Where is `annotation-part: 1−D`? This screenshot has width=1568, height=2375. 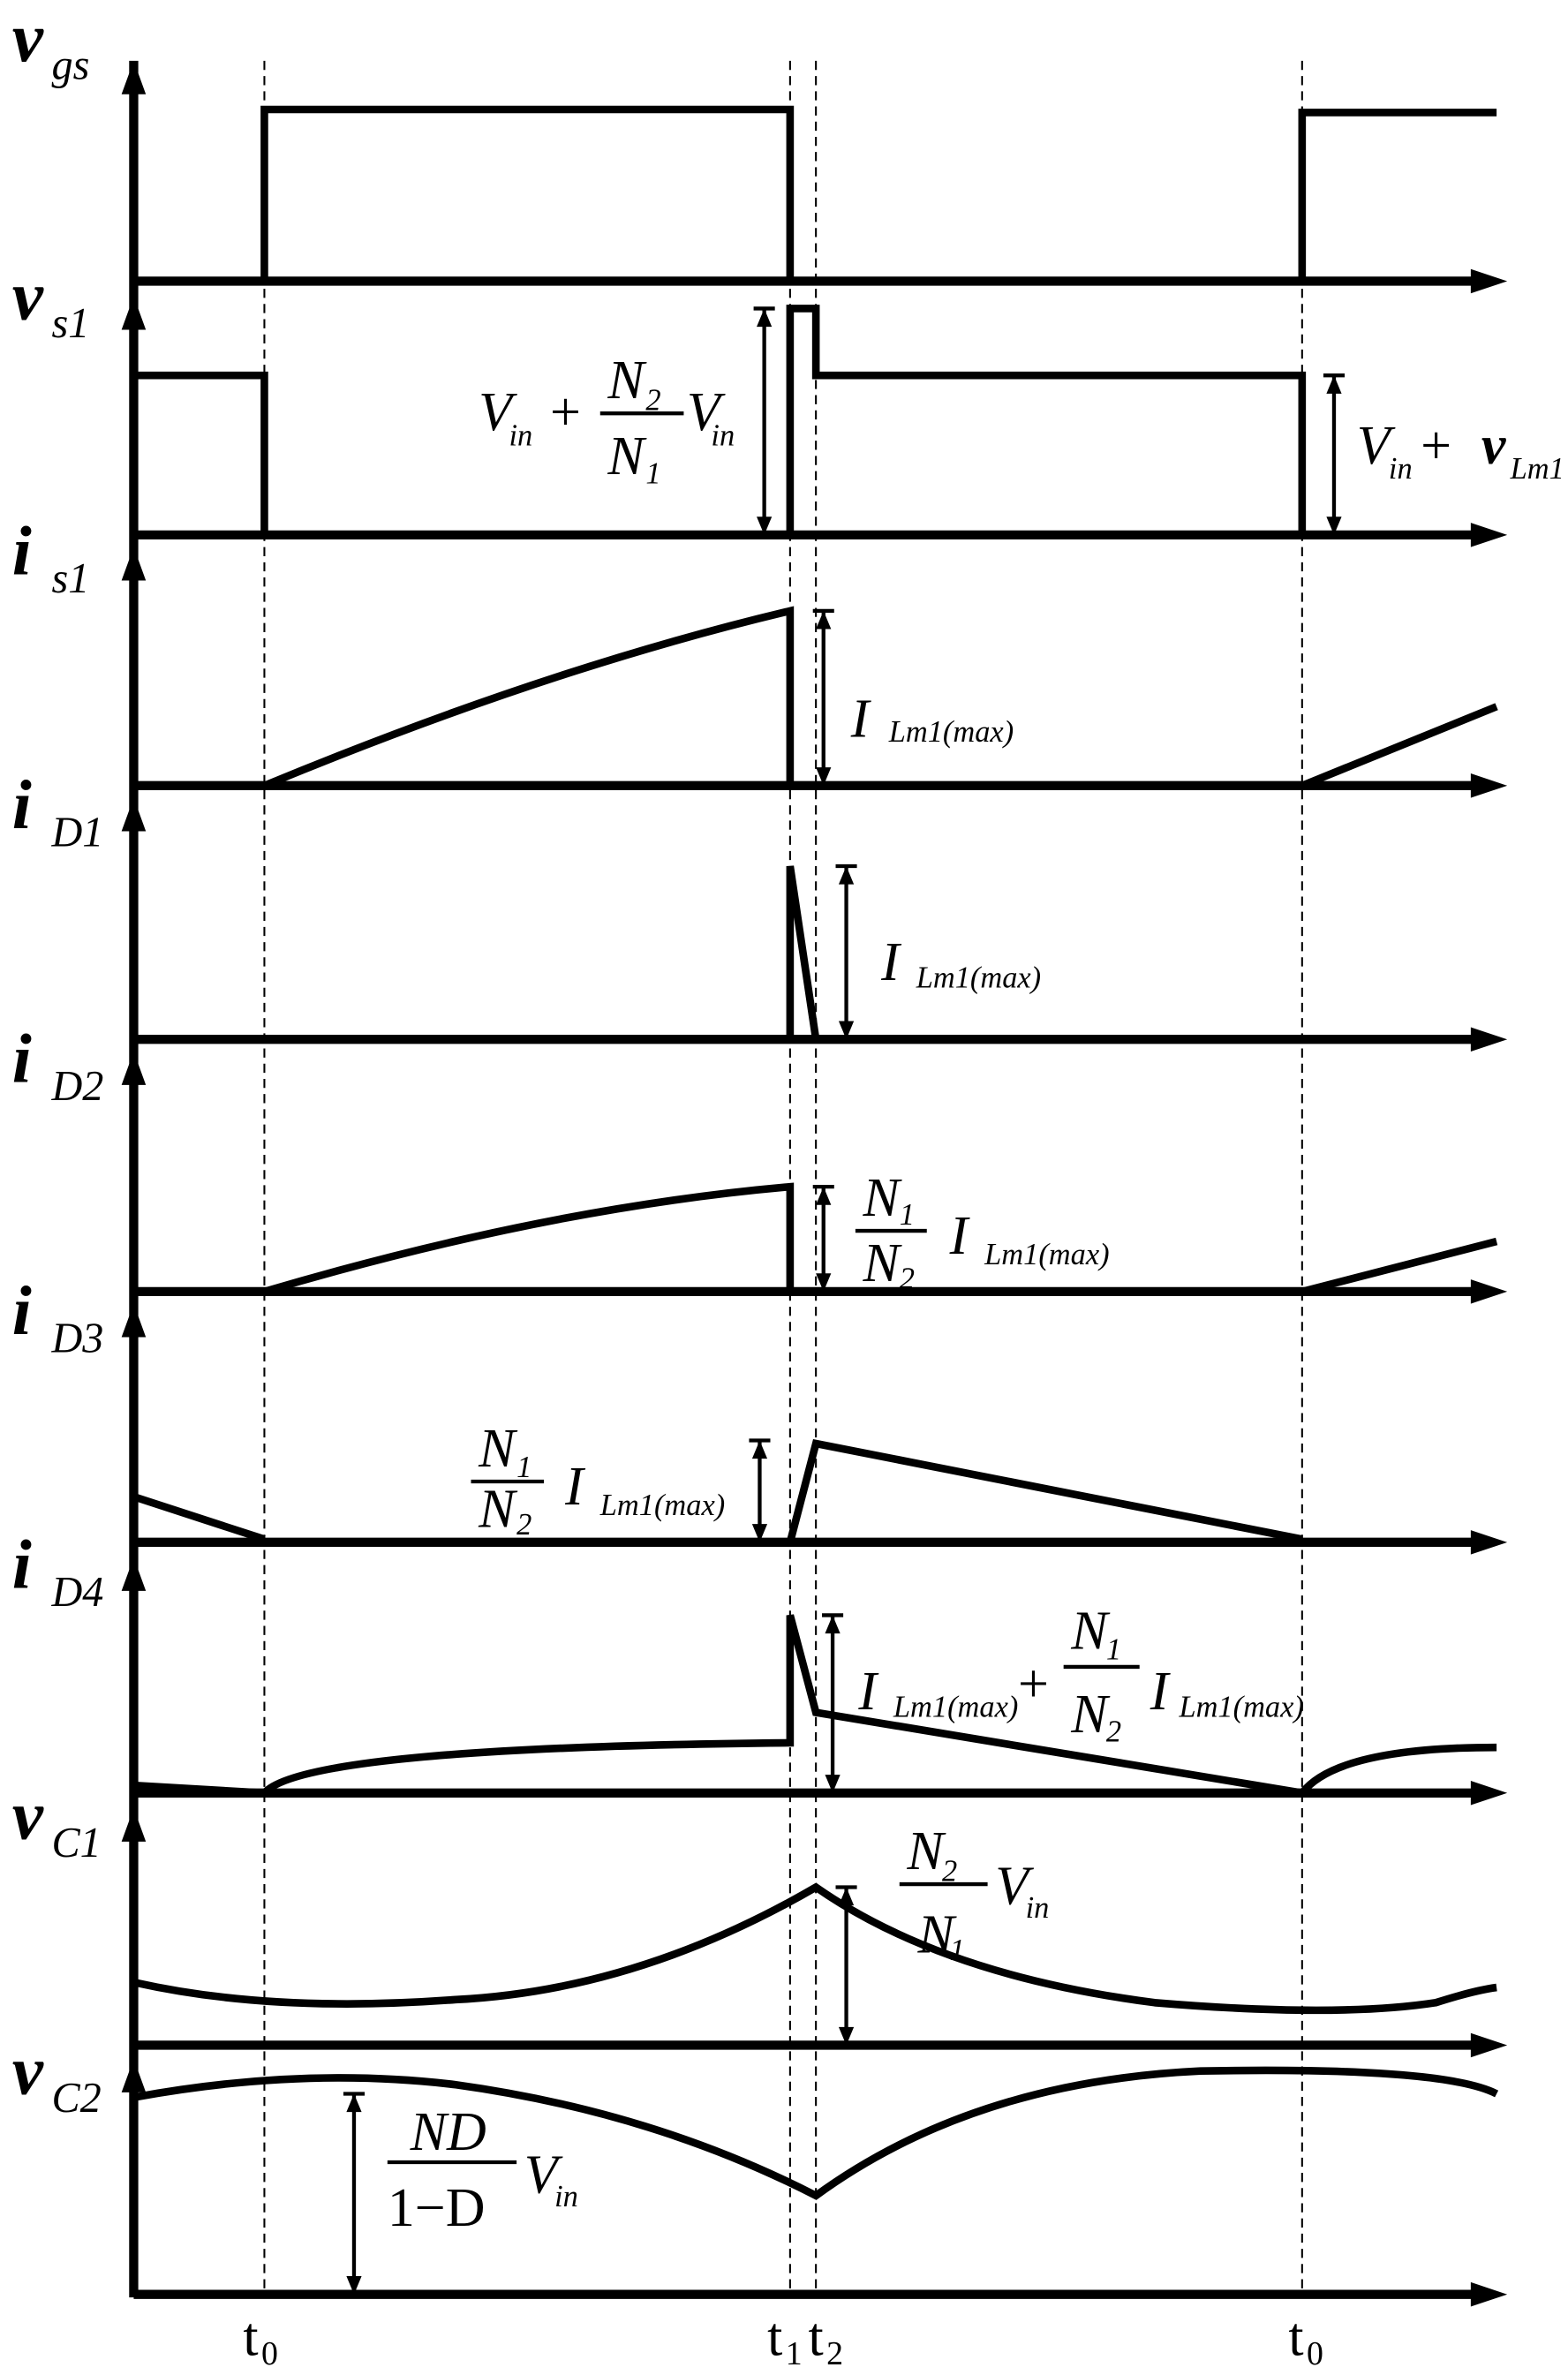
annotation-part: 1−D is located at coordinates (437, 2208).